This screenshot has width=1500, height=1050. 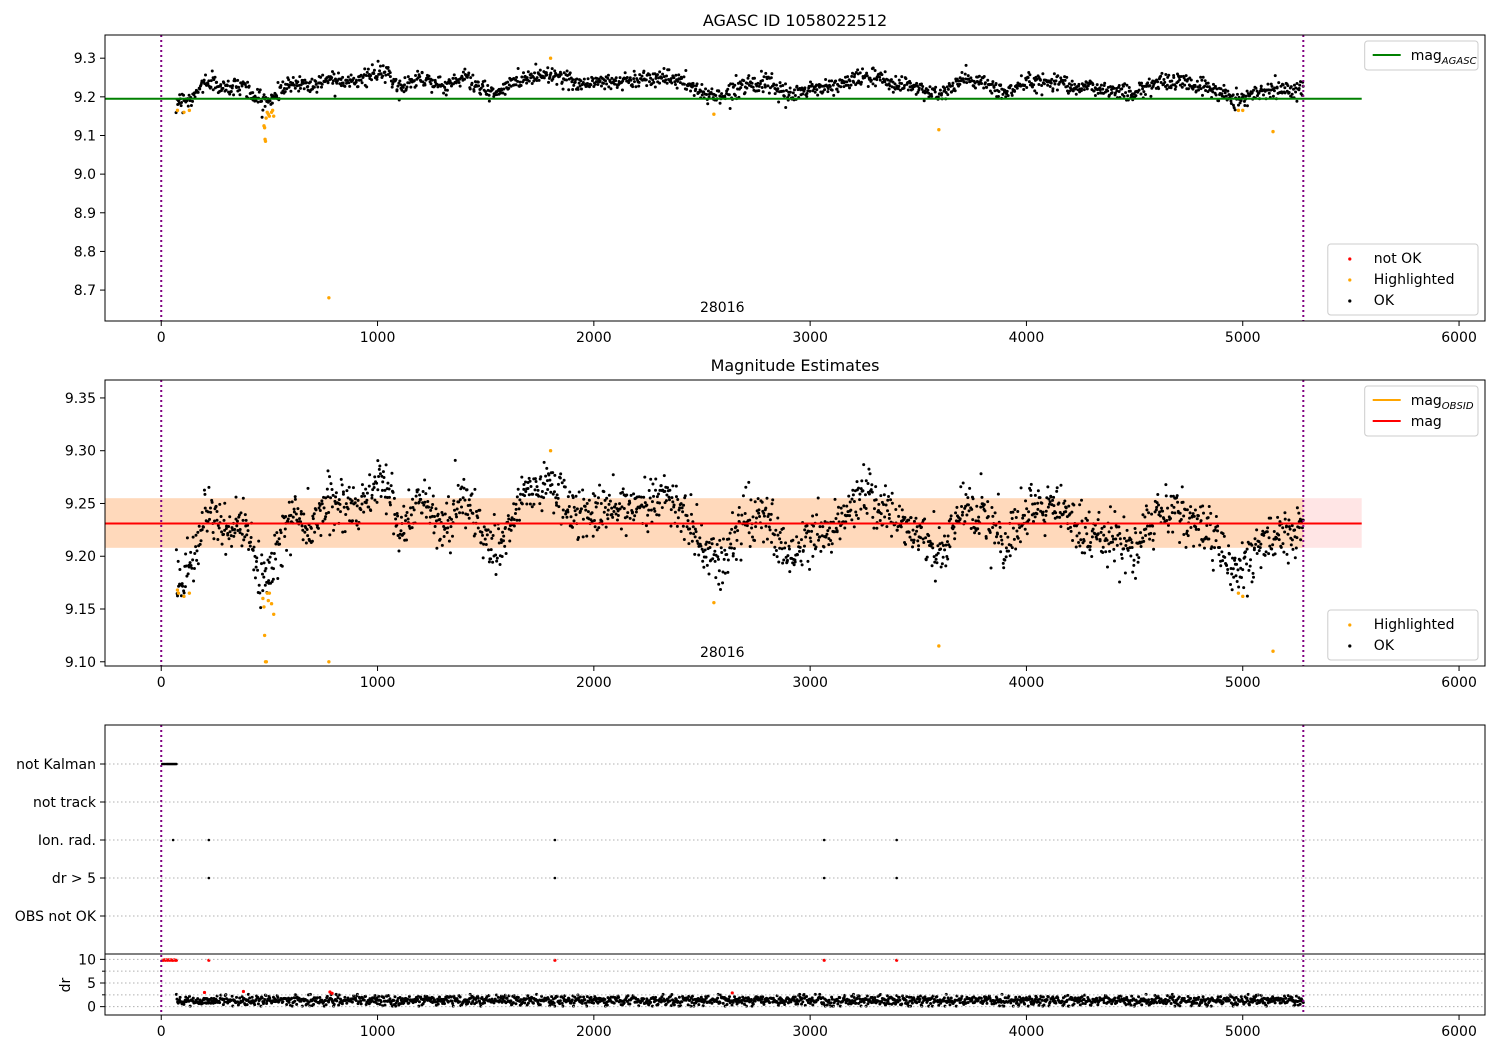 What do you see at coordinates (85, 98) in the screenshot?
I see `panel1-ytick-label: 9.2` at bounding box center [85, 98].